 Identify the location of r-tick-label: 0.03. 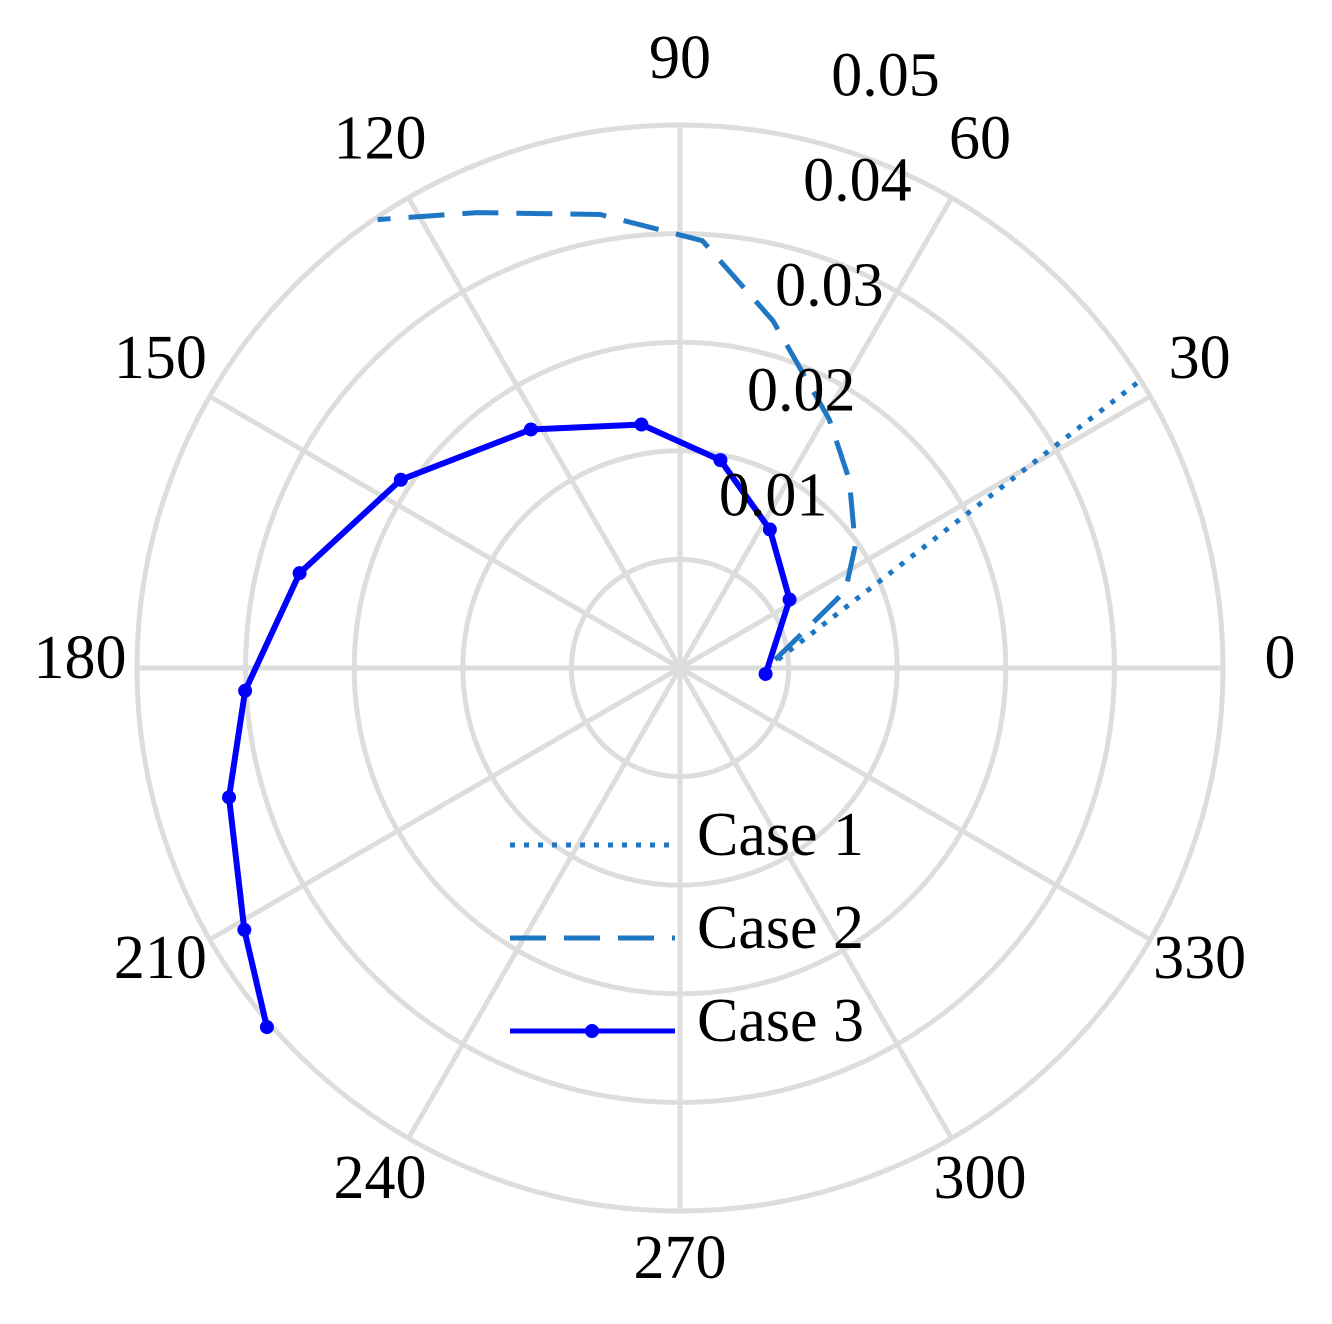
(829, 286).